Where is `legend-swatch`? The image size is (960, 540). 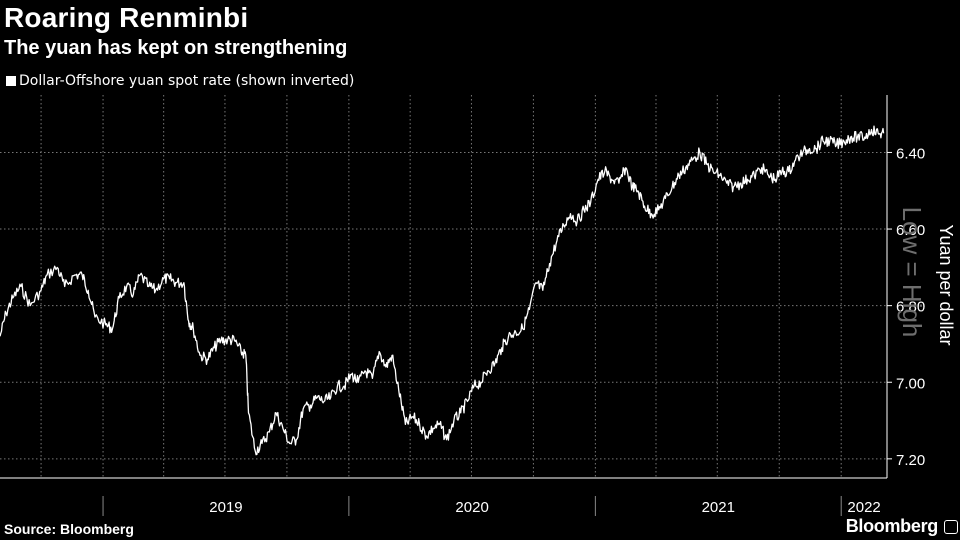
legend-swatch is located at coordinates (11, 81).